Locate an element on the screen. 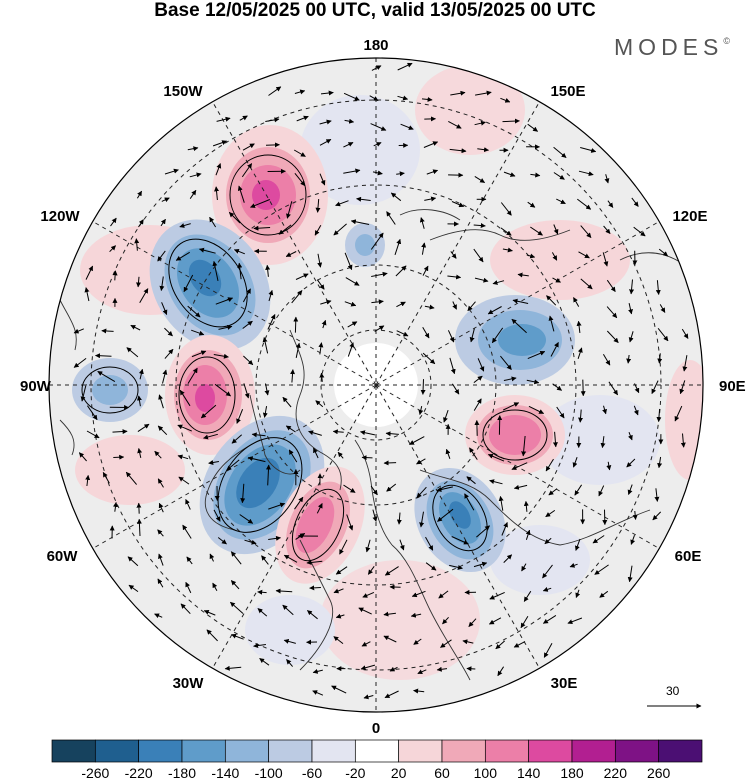 The image size is (750, 783). colorbar-tick-label: -140 is located at coordinates (225, 773).